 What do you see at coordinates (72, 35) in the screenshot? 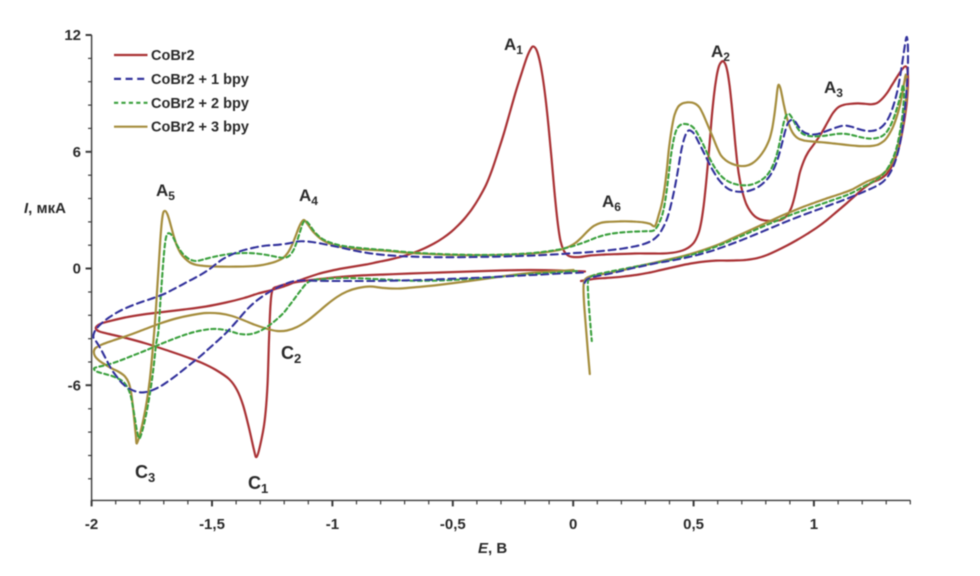
I see `svg-text: 12` at bounding box center [72, 35].